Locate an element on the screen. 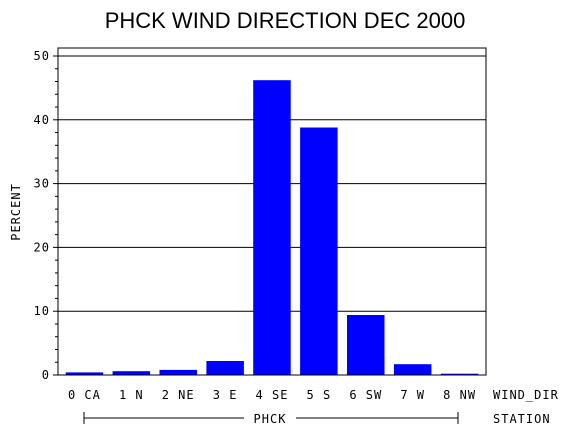 This screenshot has width=570, height=430. x-tick-label: 1 N is located at coordinates (131, 395).